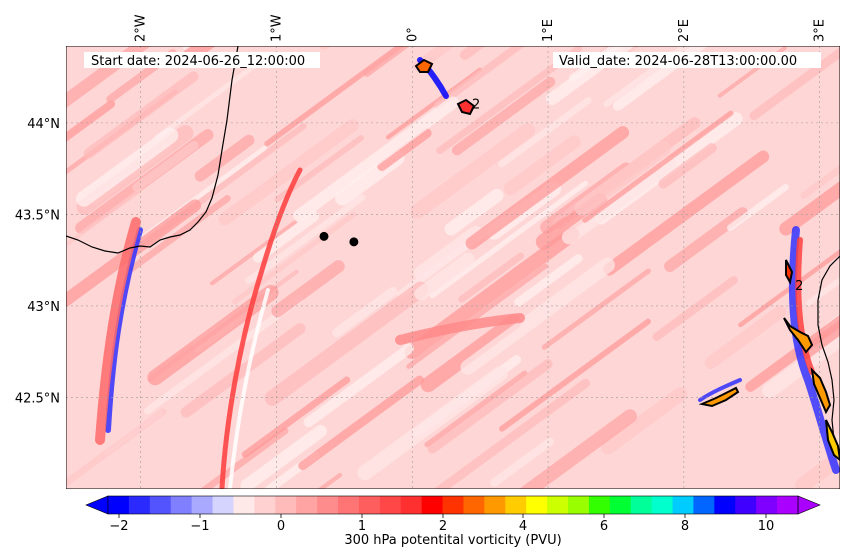  I want to click on colorbar-extend-min, so click(97, 505).